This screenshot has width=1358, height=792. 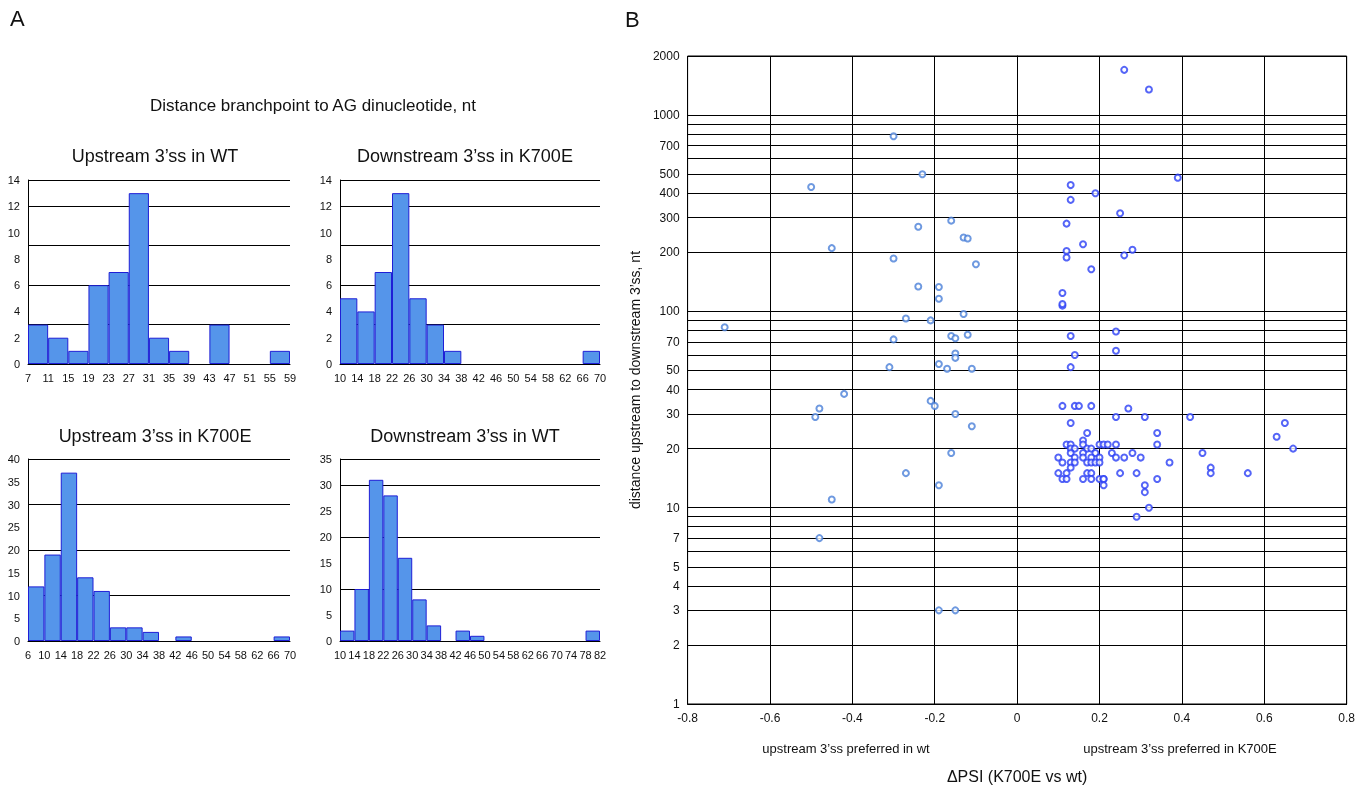 I want to click on x-tick-label: 66, so click(x=582, y=377).